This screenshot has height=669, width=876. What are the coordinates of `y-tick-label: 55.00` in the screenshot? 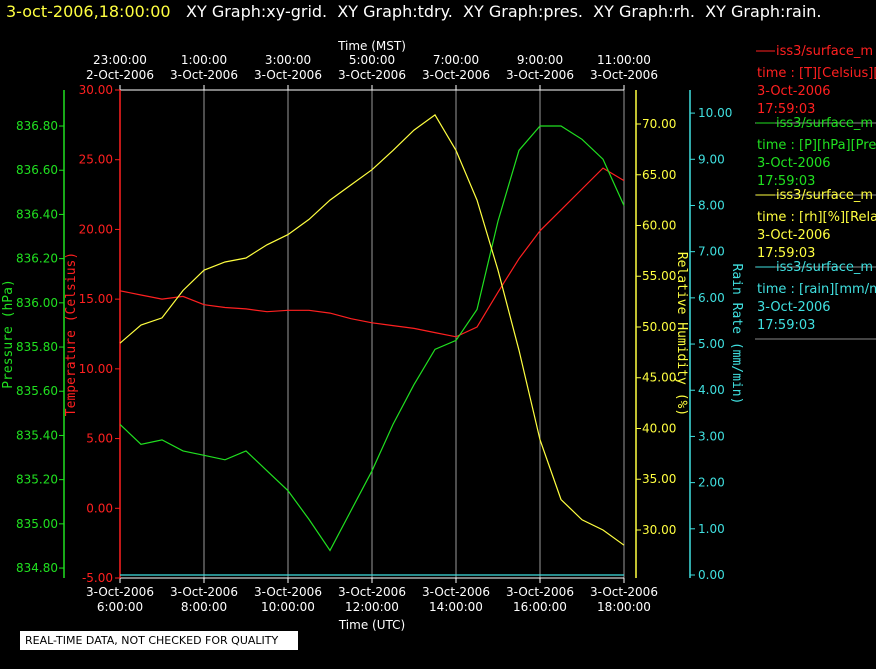 It's located at (659, 276).